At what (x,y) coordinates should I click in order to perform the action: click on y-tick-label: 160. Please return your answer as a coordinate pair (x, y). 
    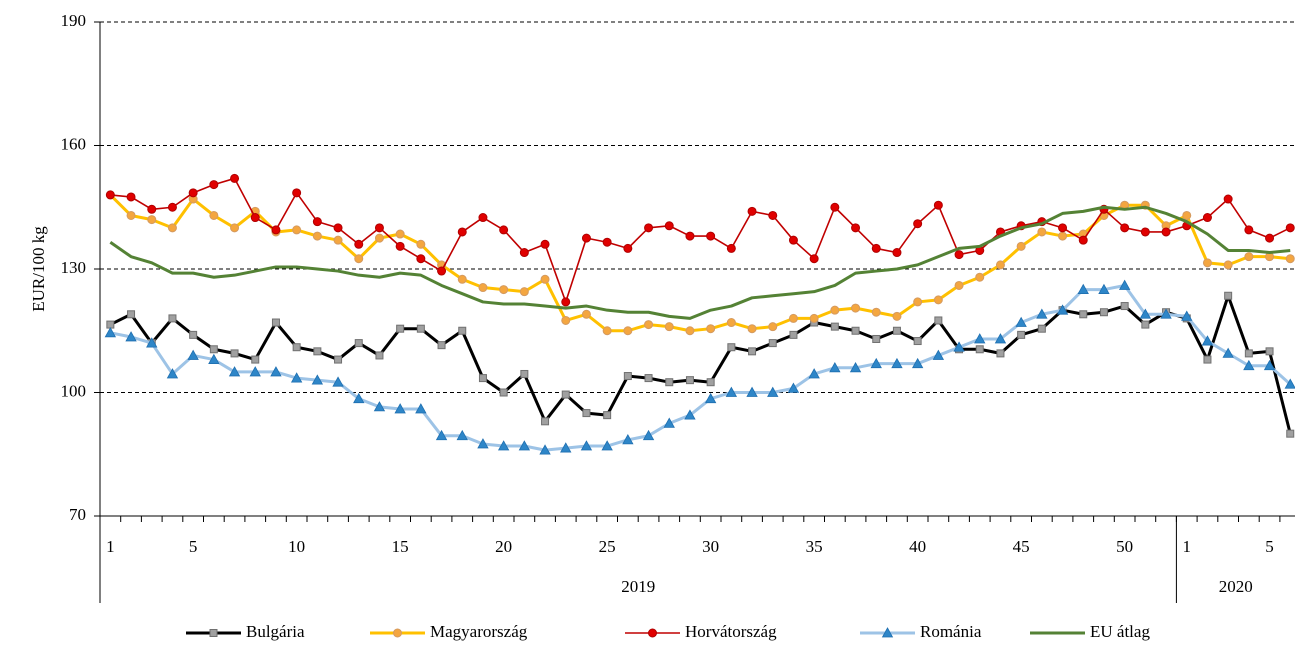
    Looking at the image, I should click on (74, 143).